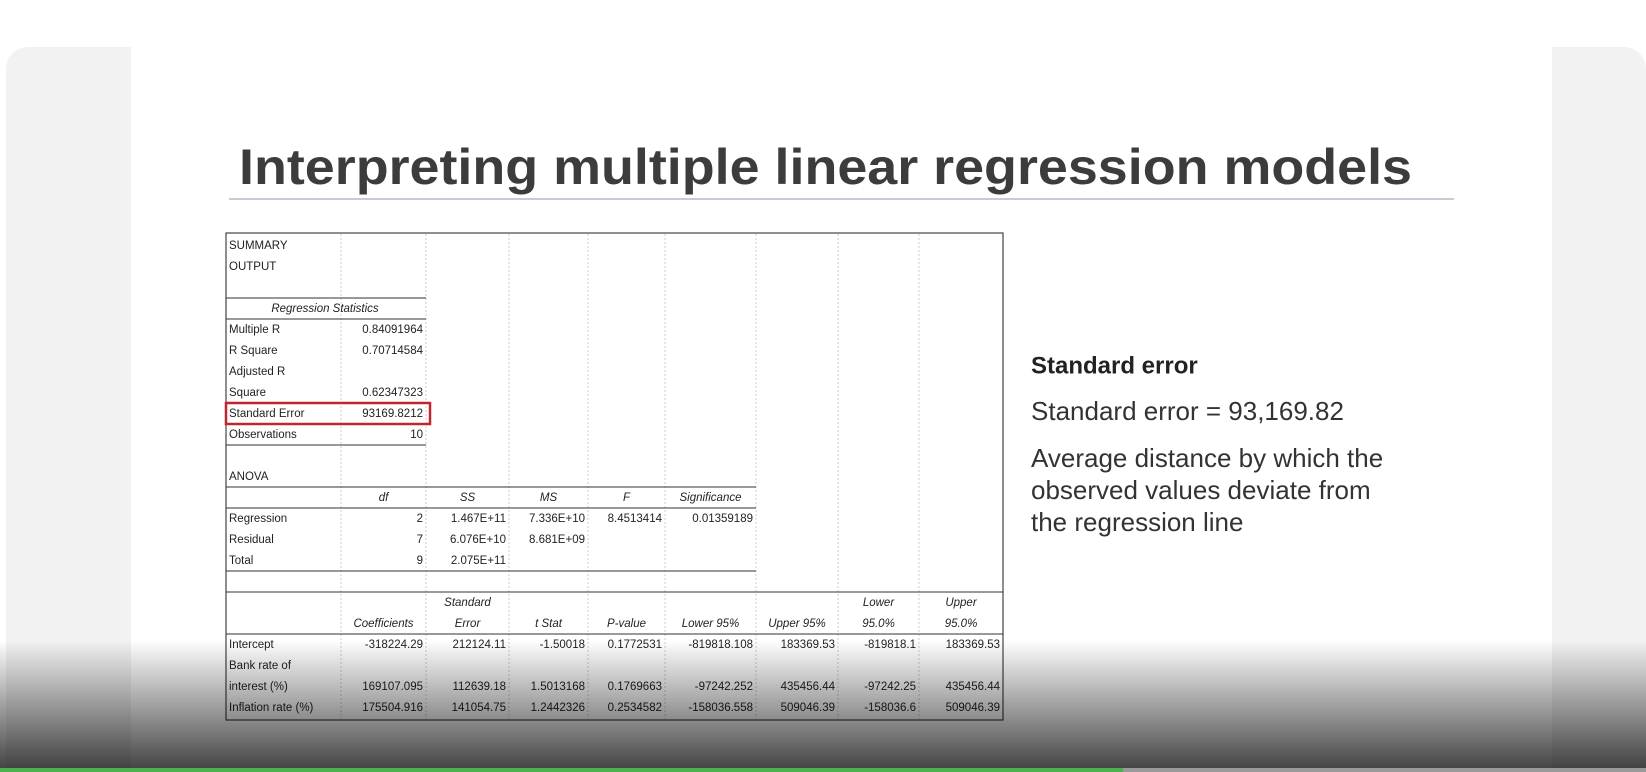 Image resolution: width=1646 pixels, height=772 pixels. I want to click on table-cell: MS, so click(549, 498).